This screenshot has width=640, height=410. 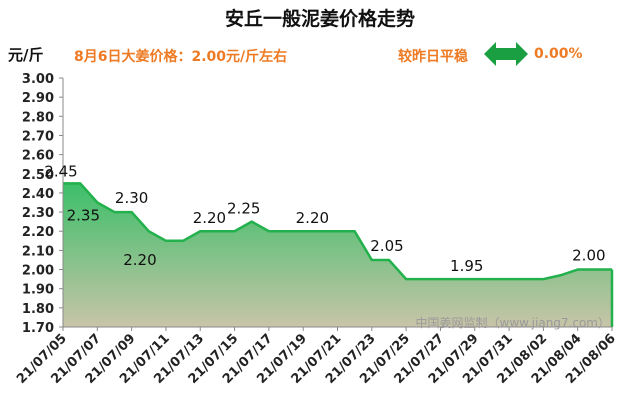 What do you see at coordinates (38, 98) in the screenshot?
I see `y-tick-label: 2.90` at bounding box center [38, 98].